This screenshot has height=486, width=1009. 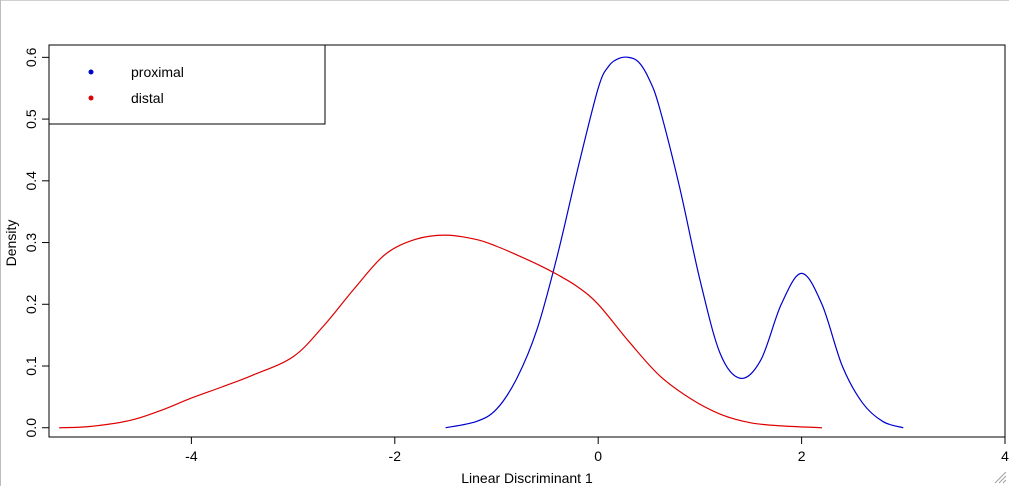 What do you see at coordinates (91, 98) in the screenshot?
I see `legend-marker-distal` at bounding box center [91, 98].